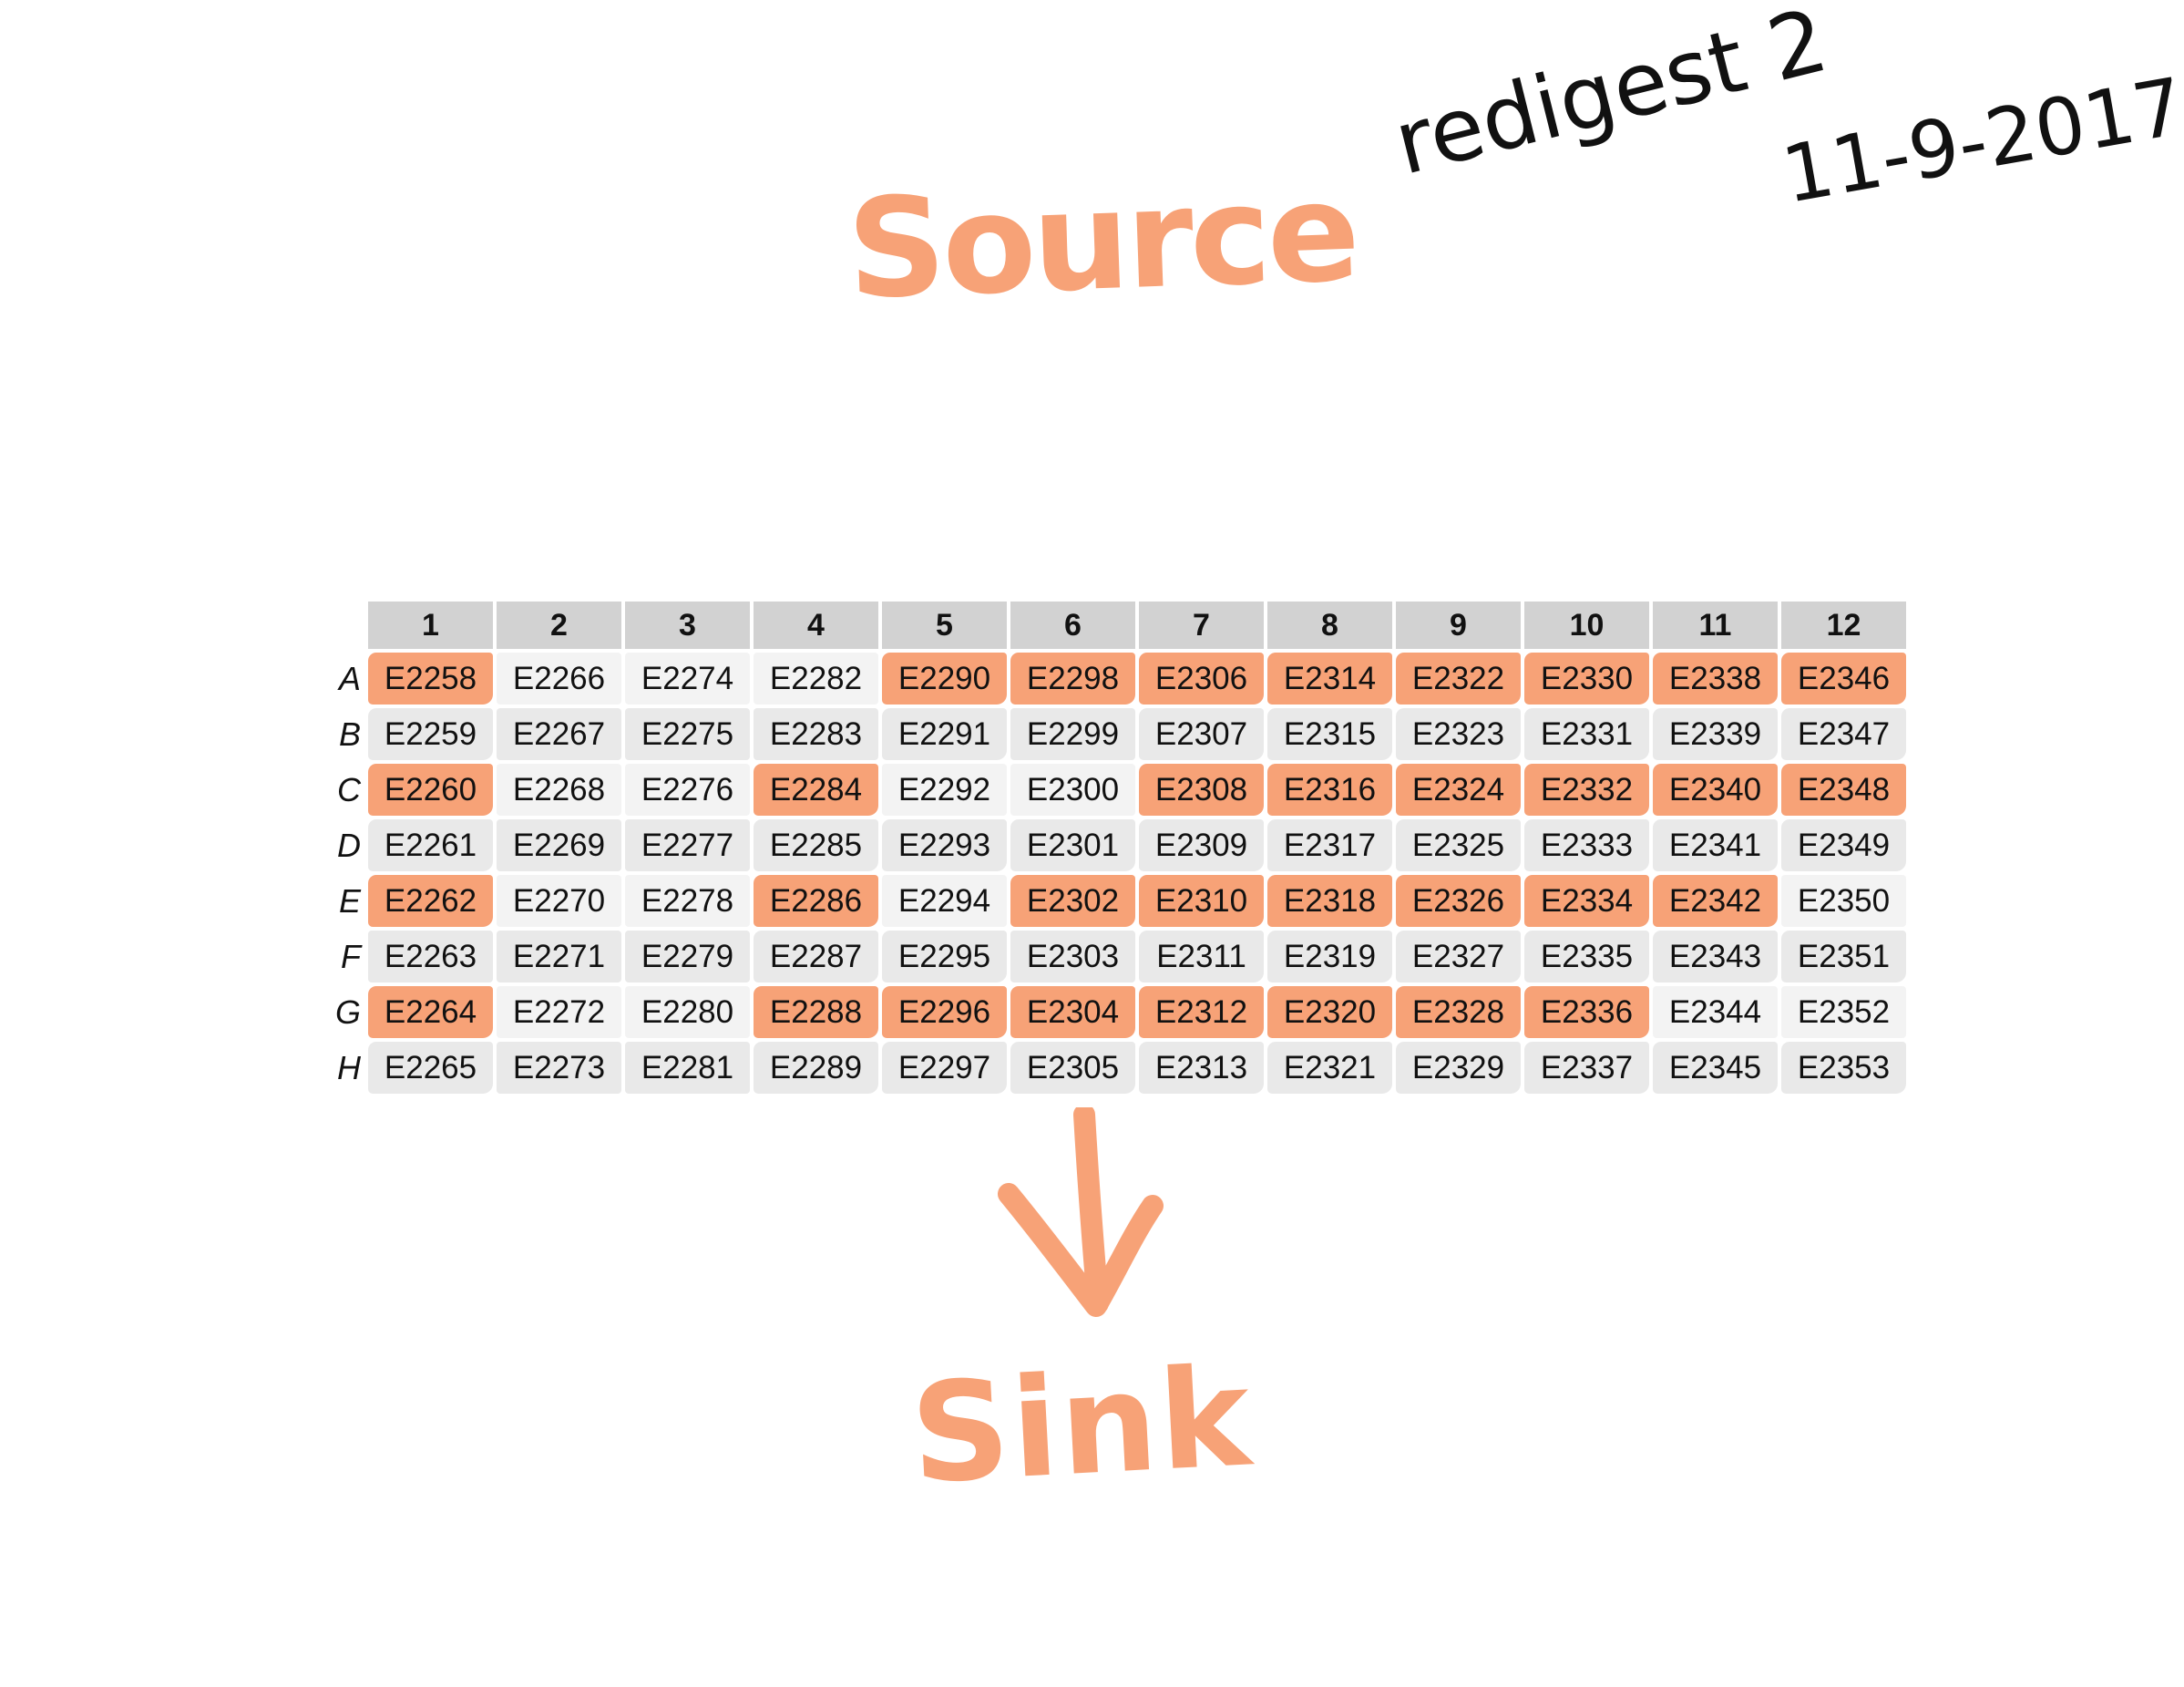 Image resolution: width=2184 pixels, height=1687 pixels. What do you see at coordinates (1072, 679) in the screenshot?
I see `well-cell-highlighted: E2298` at bounding box center [1072, 679].